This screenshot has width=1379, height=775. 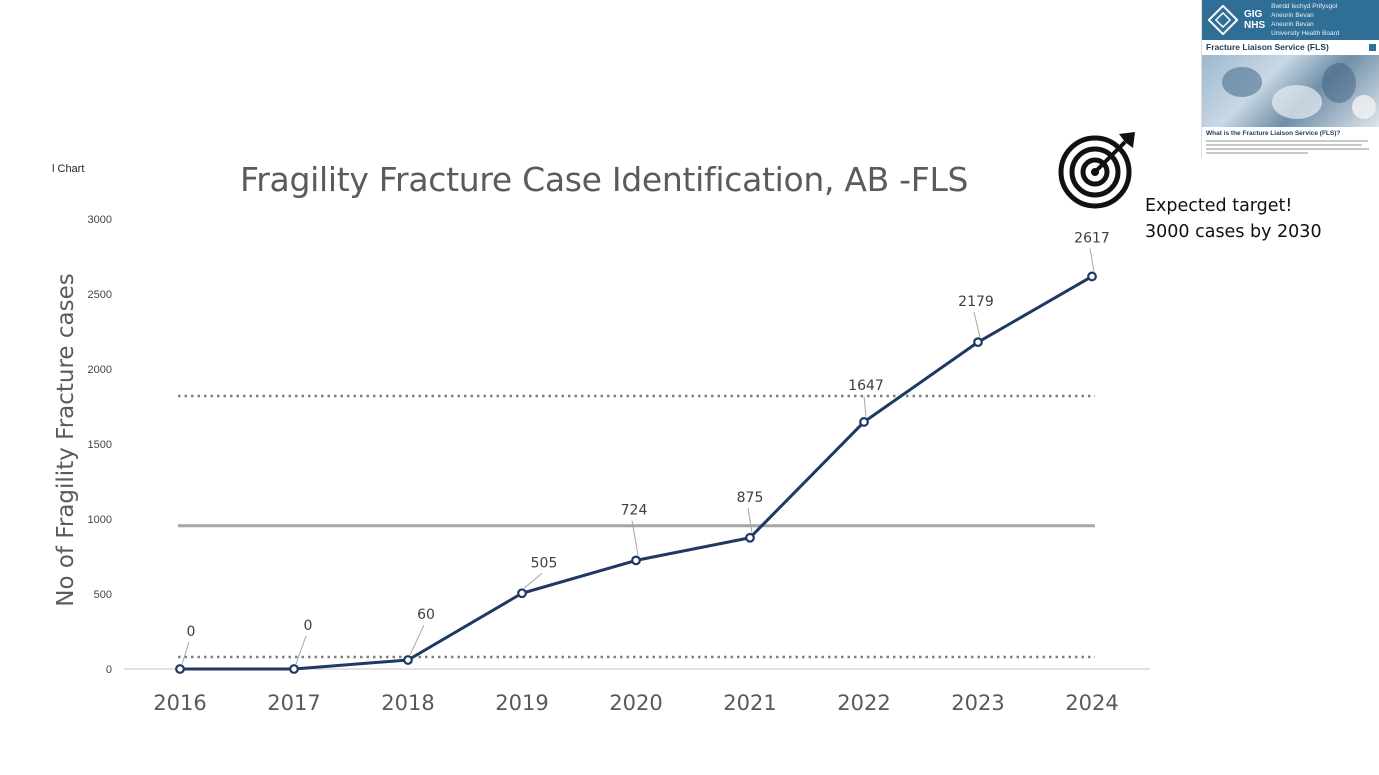 What do you see at coordinates (863, 703) in the screenshot?
I see `x-tick-label: 2022` at bounding box center [863, 703].